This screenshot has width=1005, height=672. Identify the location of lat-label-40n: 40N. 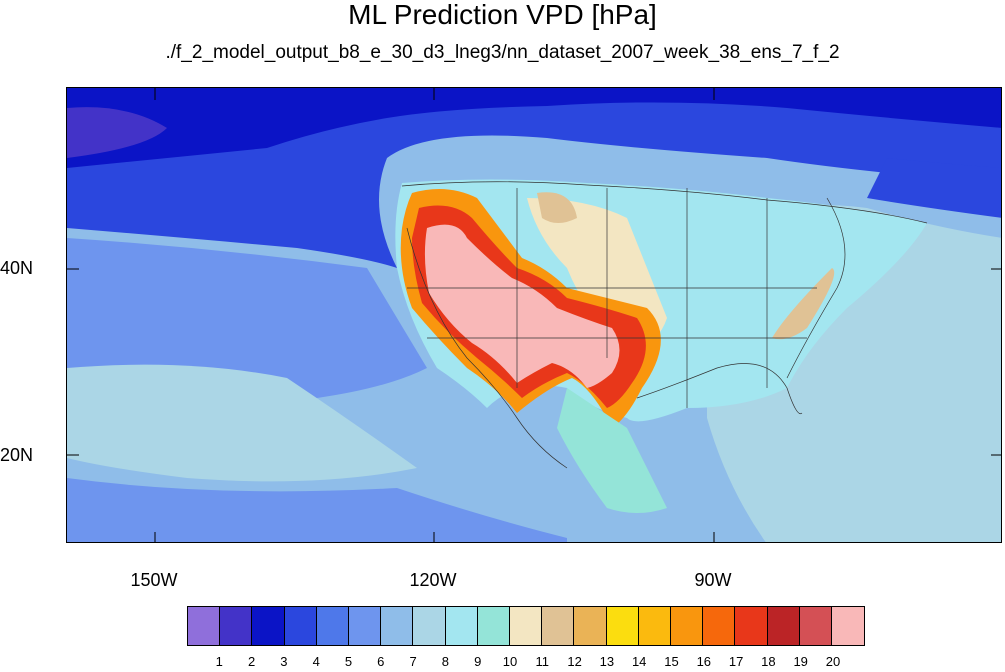
(17, 268).